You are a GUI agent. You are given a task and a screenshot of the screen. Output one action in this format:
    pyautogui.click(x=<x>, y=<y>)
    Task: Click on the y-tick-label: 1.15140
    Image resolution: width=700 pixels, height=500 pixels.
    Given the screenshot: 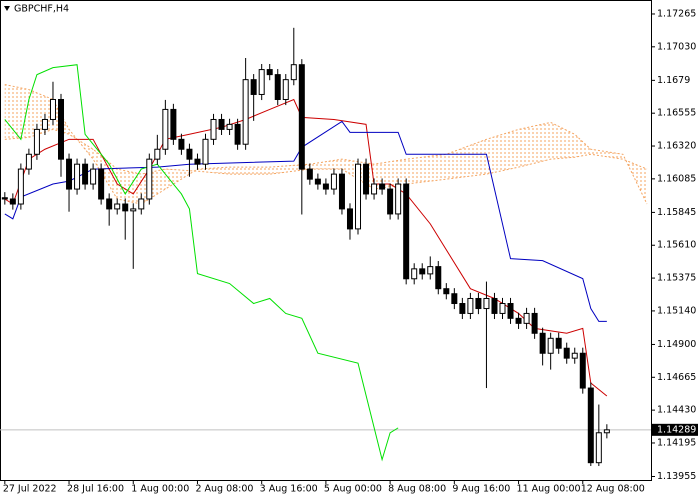 What is the action you would take?
    pyautogui.click(x=676, y=310)
    